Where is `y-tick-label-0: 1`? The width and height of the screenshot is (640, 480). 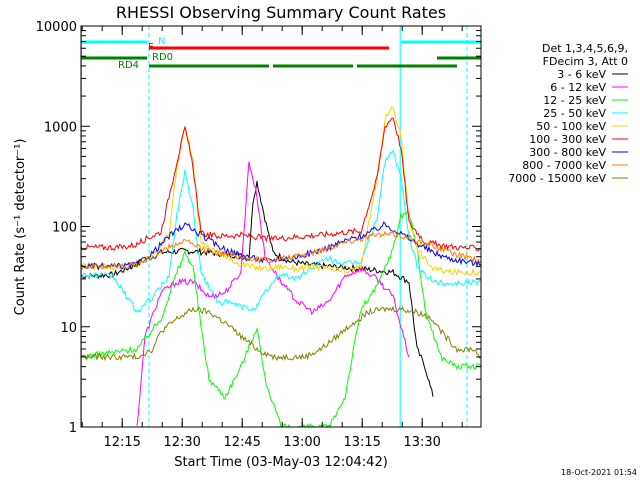 y-tick-label-0: 1 is located at coordinates (73, 428).